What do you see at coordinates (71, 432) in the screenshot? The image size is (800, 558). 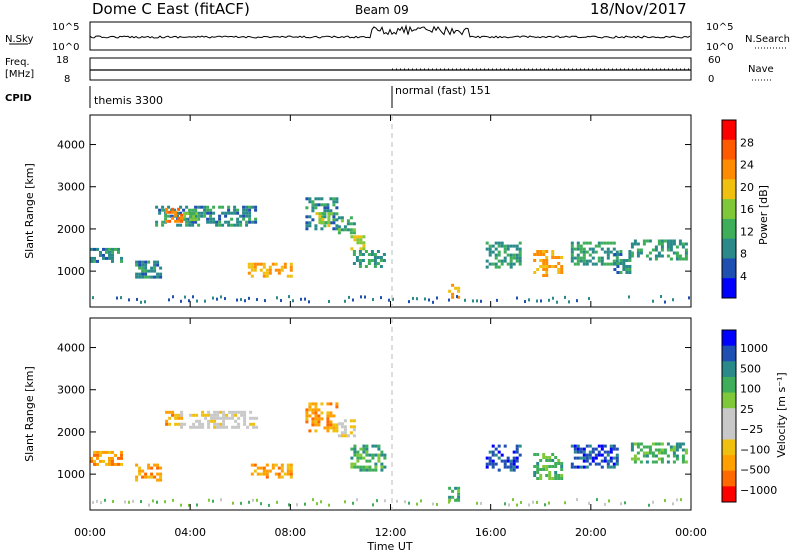 I see `y-tick-label: 2000` at bounding box center [71, 432].